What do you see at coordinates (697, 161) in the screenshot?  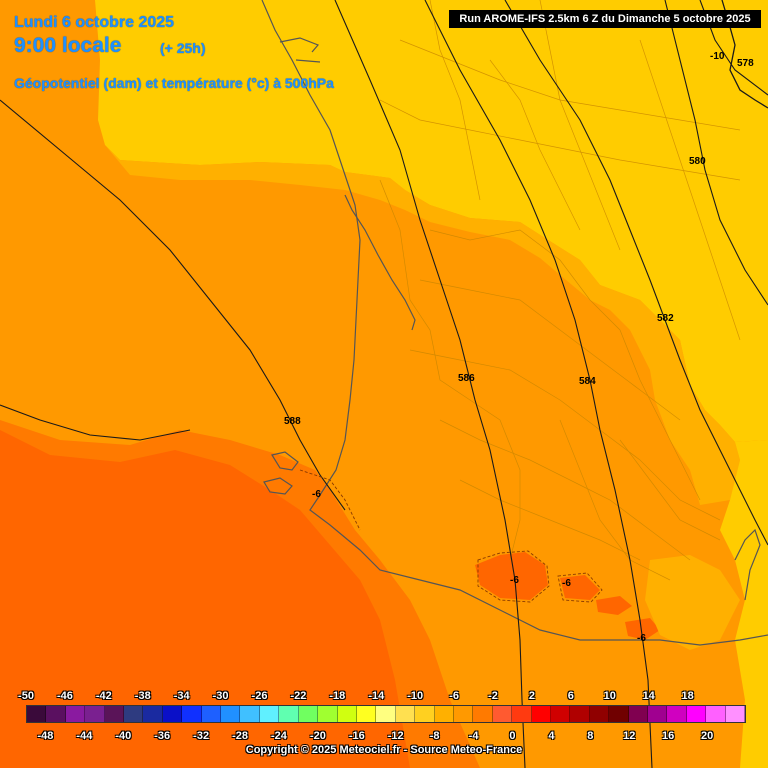 I see `geopotential-label-580: 580` at bounding box center [697, 161].